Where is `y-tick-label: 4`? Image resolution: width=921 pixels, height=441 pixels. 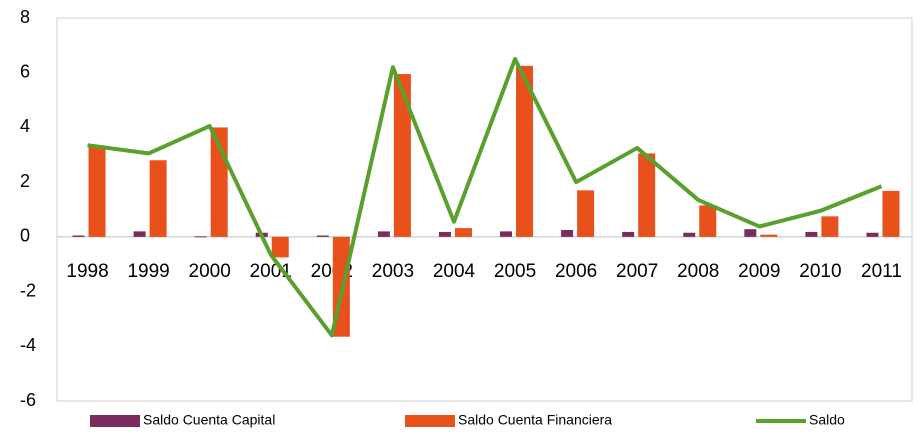
y-tick-label: 4 is located at coordinates (25, 126).